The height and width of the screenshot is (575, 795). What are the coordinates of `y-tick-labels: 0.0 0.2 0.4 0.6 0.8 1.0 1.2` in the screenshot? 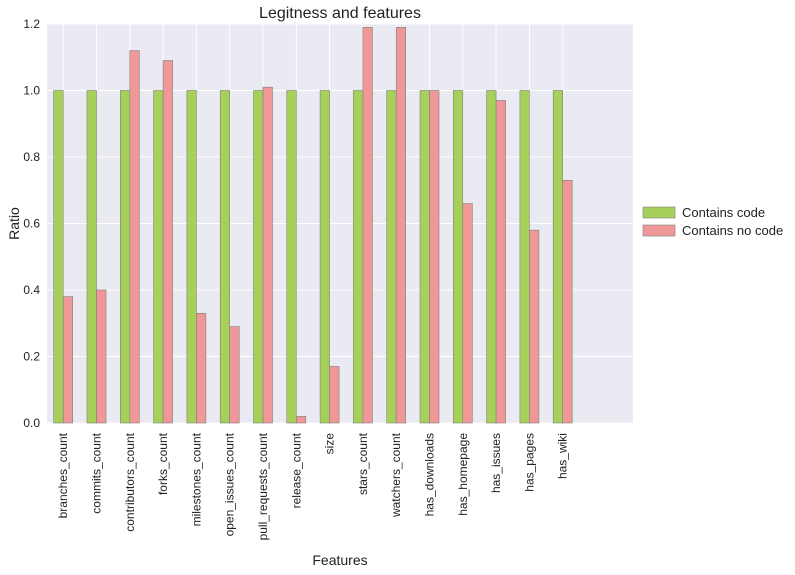 It's located at (31, 223).